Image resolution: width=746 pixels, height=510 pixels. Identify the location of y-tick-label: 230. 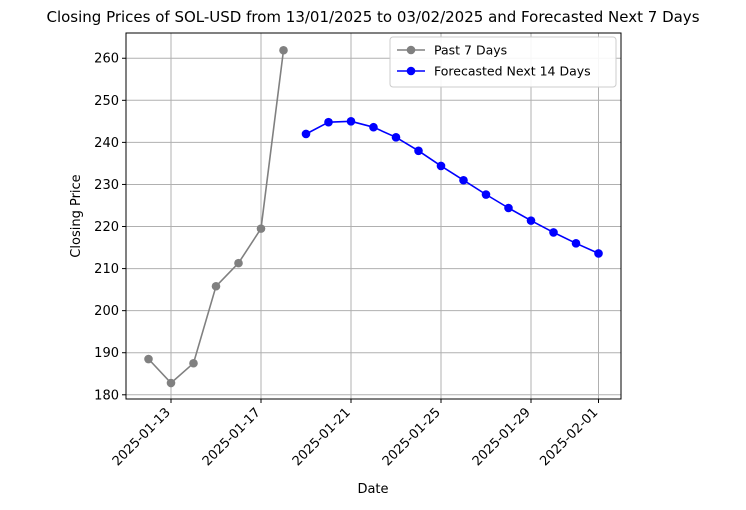
(106, 185).